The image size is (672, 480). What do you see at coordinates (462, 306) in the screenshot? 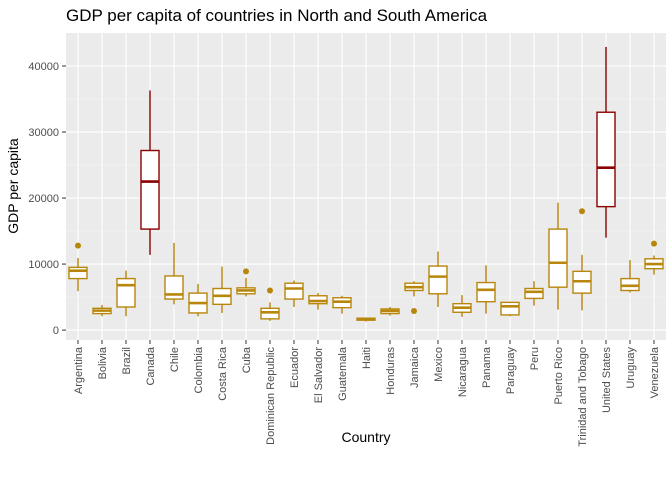
I see `box-nicaragua` at bounding box center [462, 306].